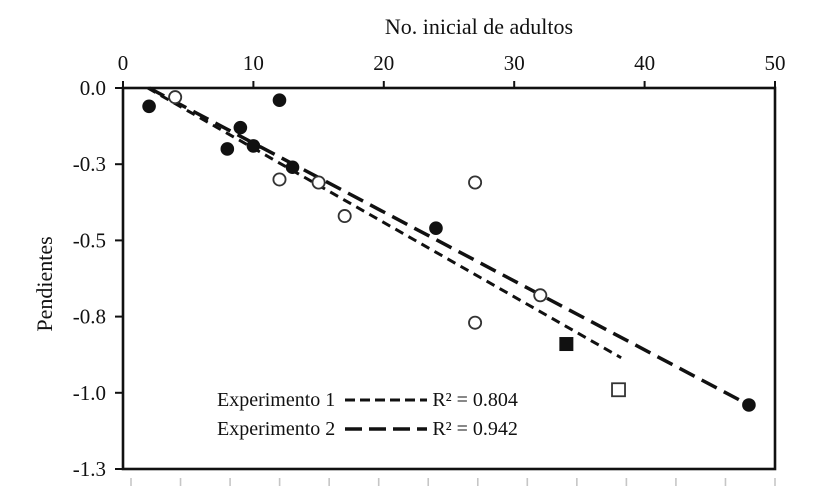 The height and width of the screenshot is (492, 823). I want to click on y-tick-label: -1.0, so click(89, 393).